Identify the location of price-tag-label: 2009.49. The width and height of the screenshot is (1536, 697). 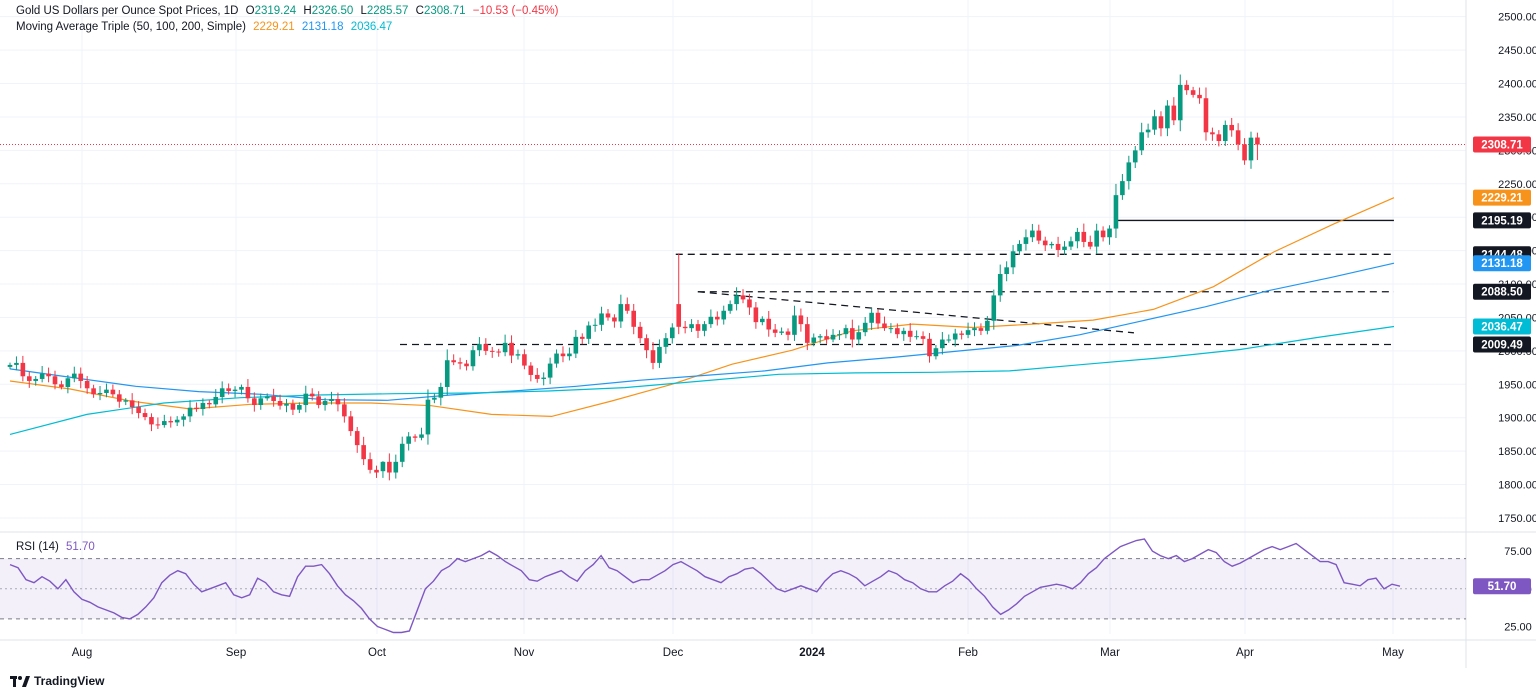
(1502, 346).